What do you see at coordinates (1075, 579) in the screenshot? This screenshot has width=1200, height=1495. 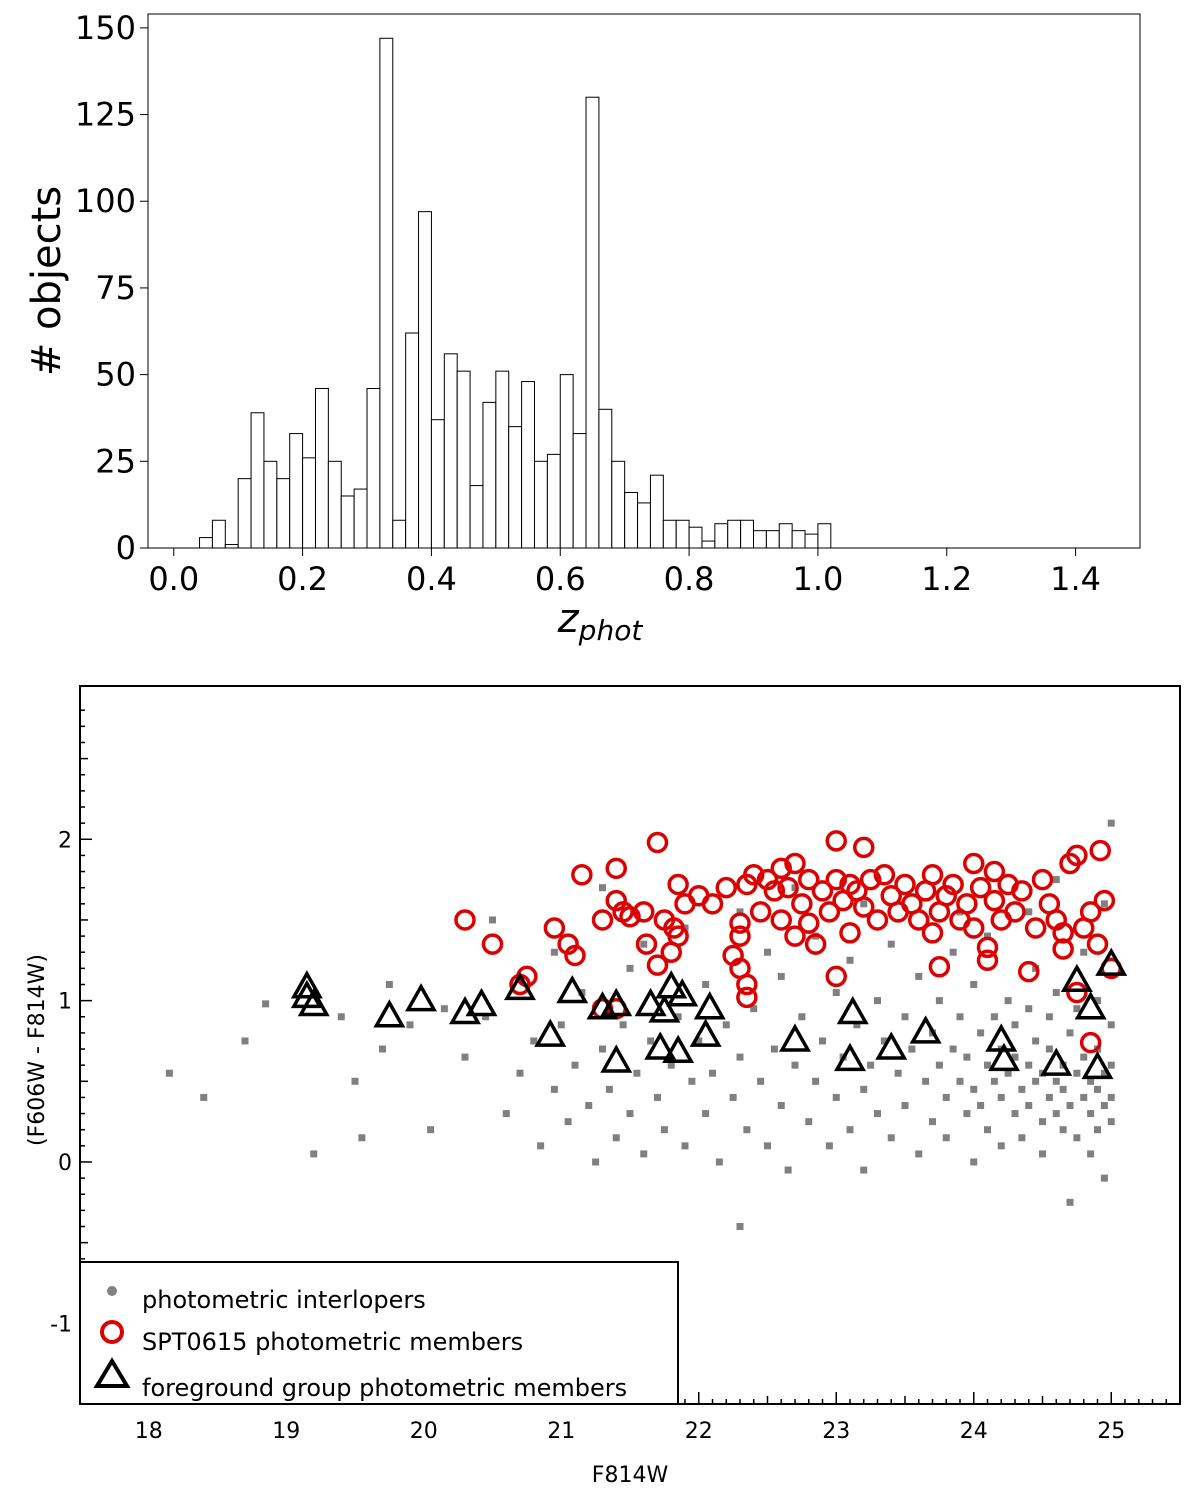 I see `histogram-x-tick-label: 1.4` at bounding box center [1075, 579].